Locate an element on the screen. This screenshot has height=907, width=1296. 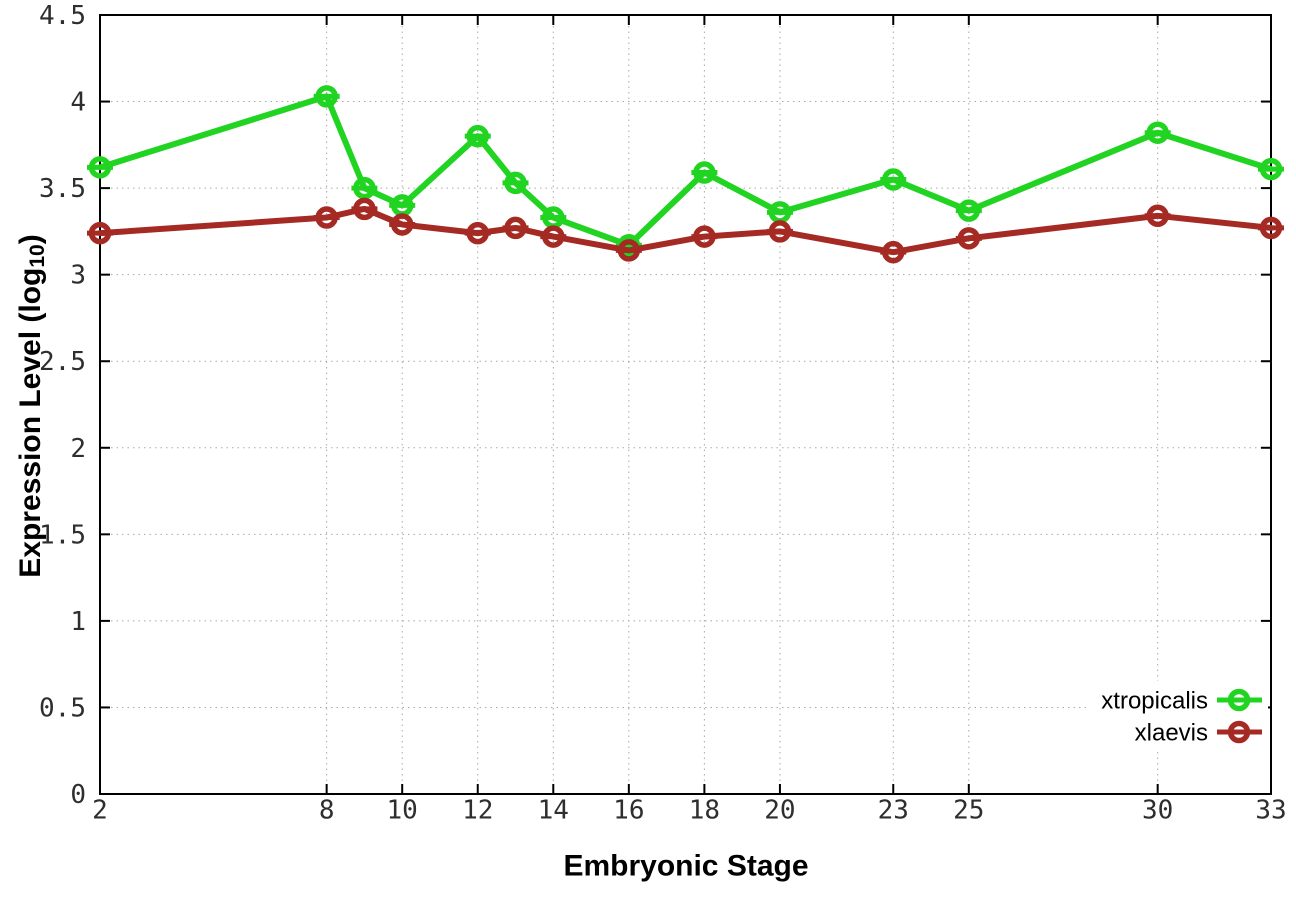
legend-label-xtropicalis: xtropicalis is located at coordinates (1154, 701).